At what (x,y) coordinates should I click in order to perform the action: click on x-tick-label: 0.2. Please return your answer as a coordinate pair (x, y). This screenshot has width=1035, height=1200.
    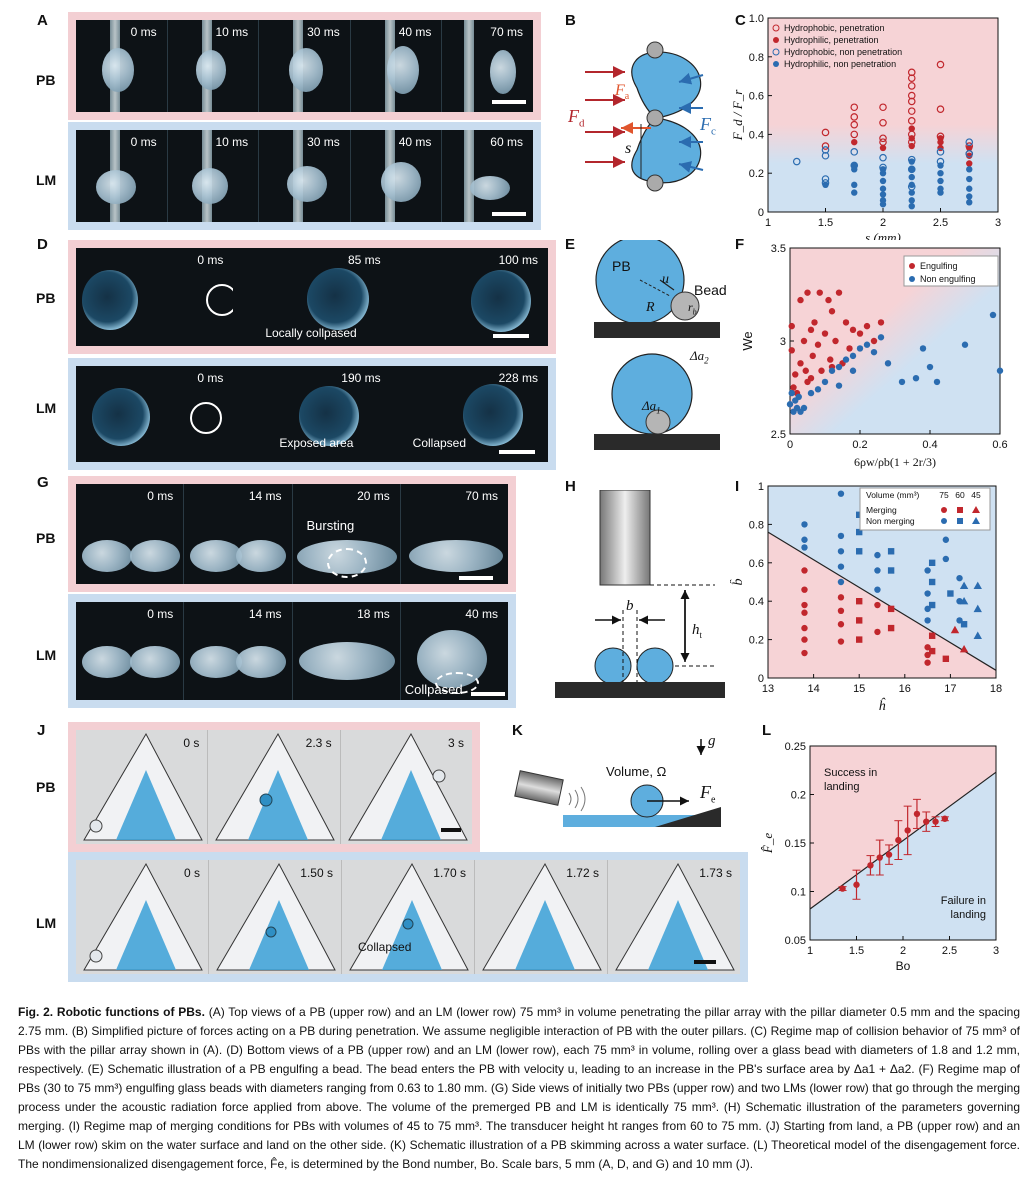
    Looking at the image, I should click on (859, 445).